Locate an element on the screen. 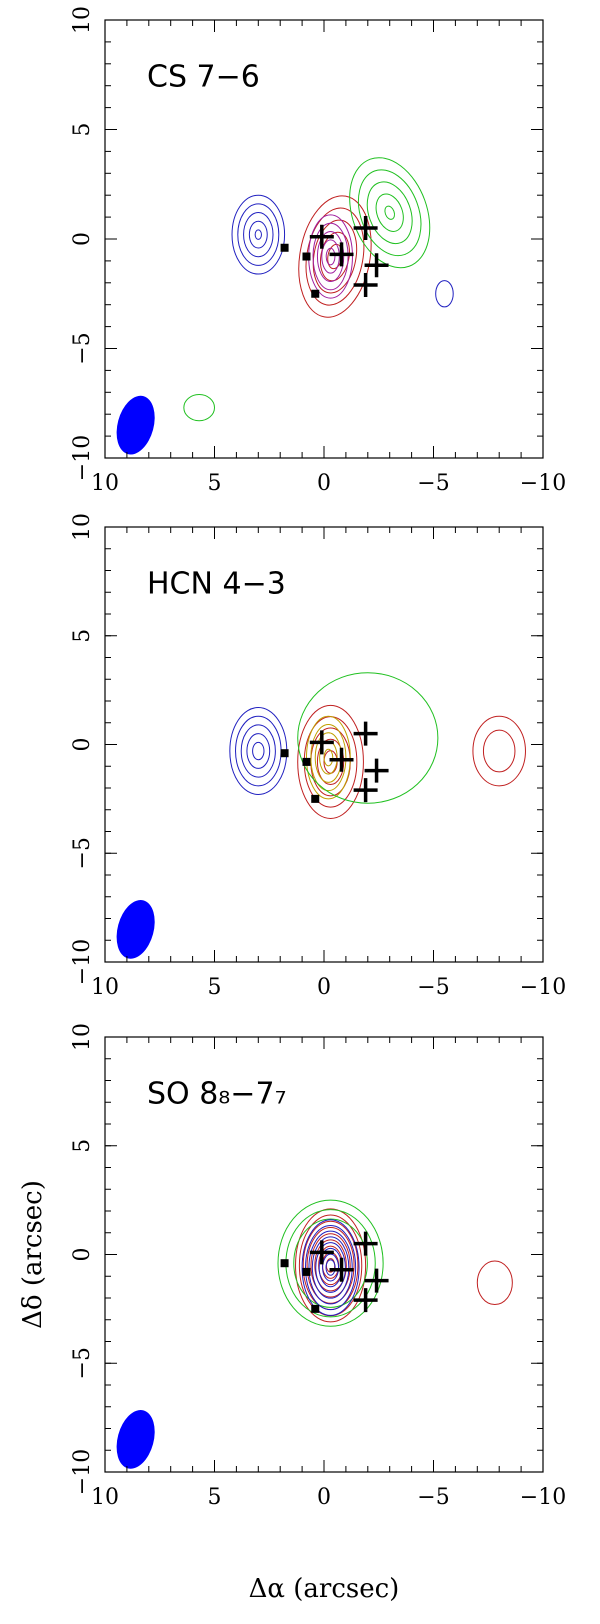  panel-title: CS 7−6 is located at coordinates (203, 77).